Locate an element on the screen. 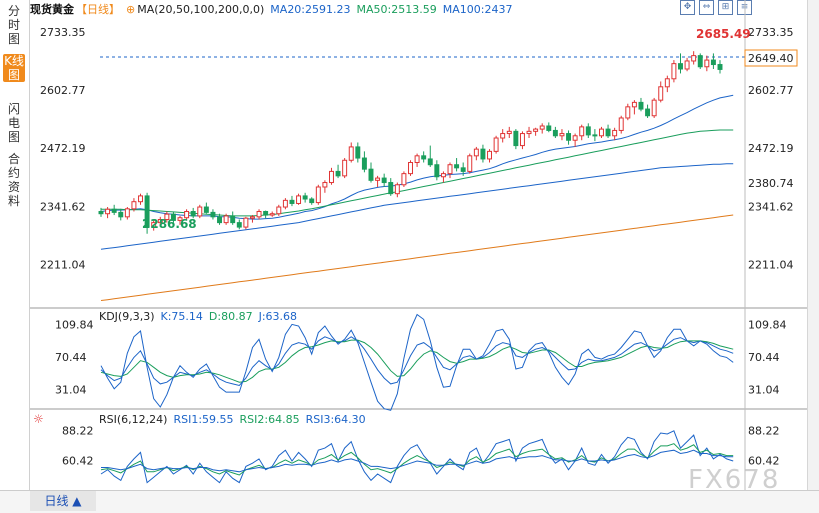 The width and height of the screenshot is (819, 513). kdj-header-item: D:80.87 is located at coordinates (231, 316).